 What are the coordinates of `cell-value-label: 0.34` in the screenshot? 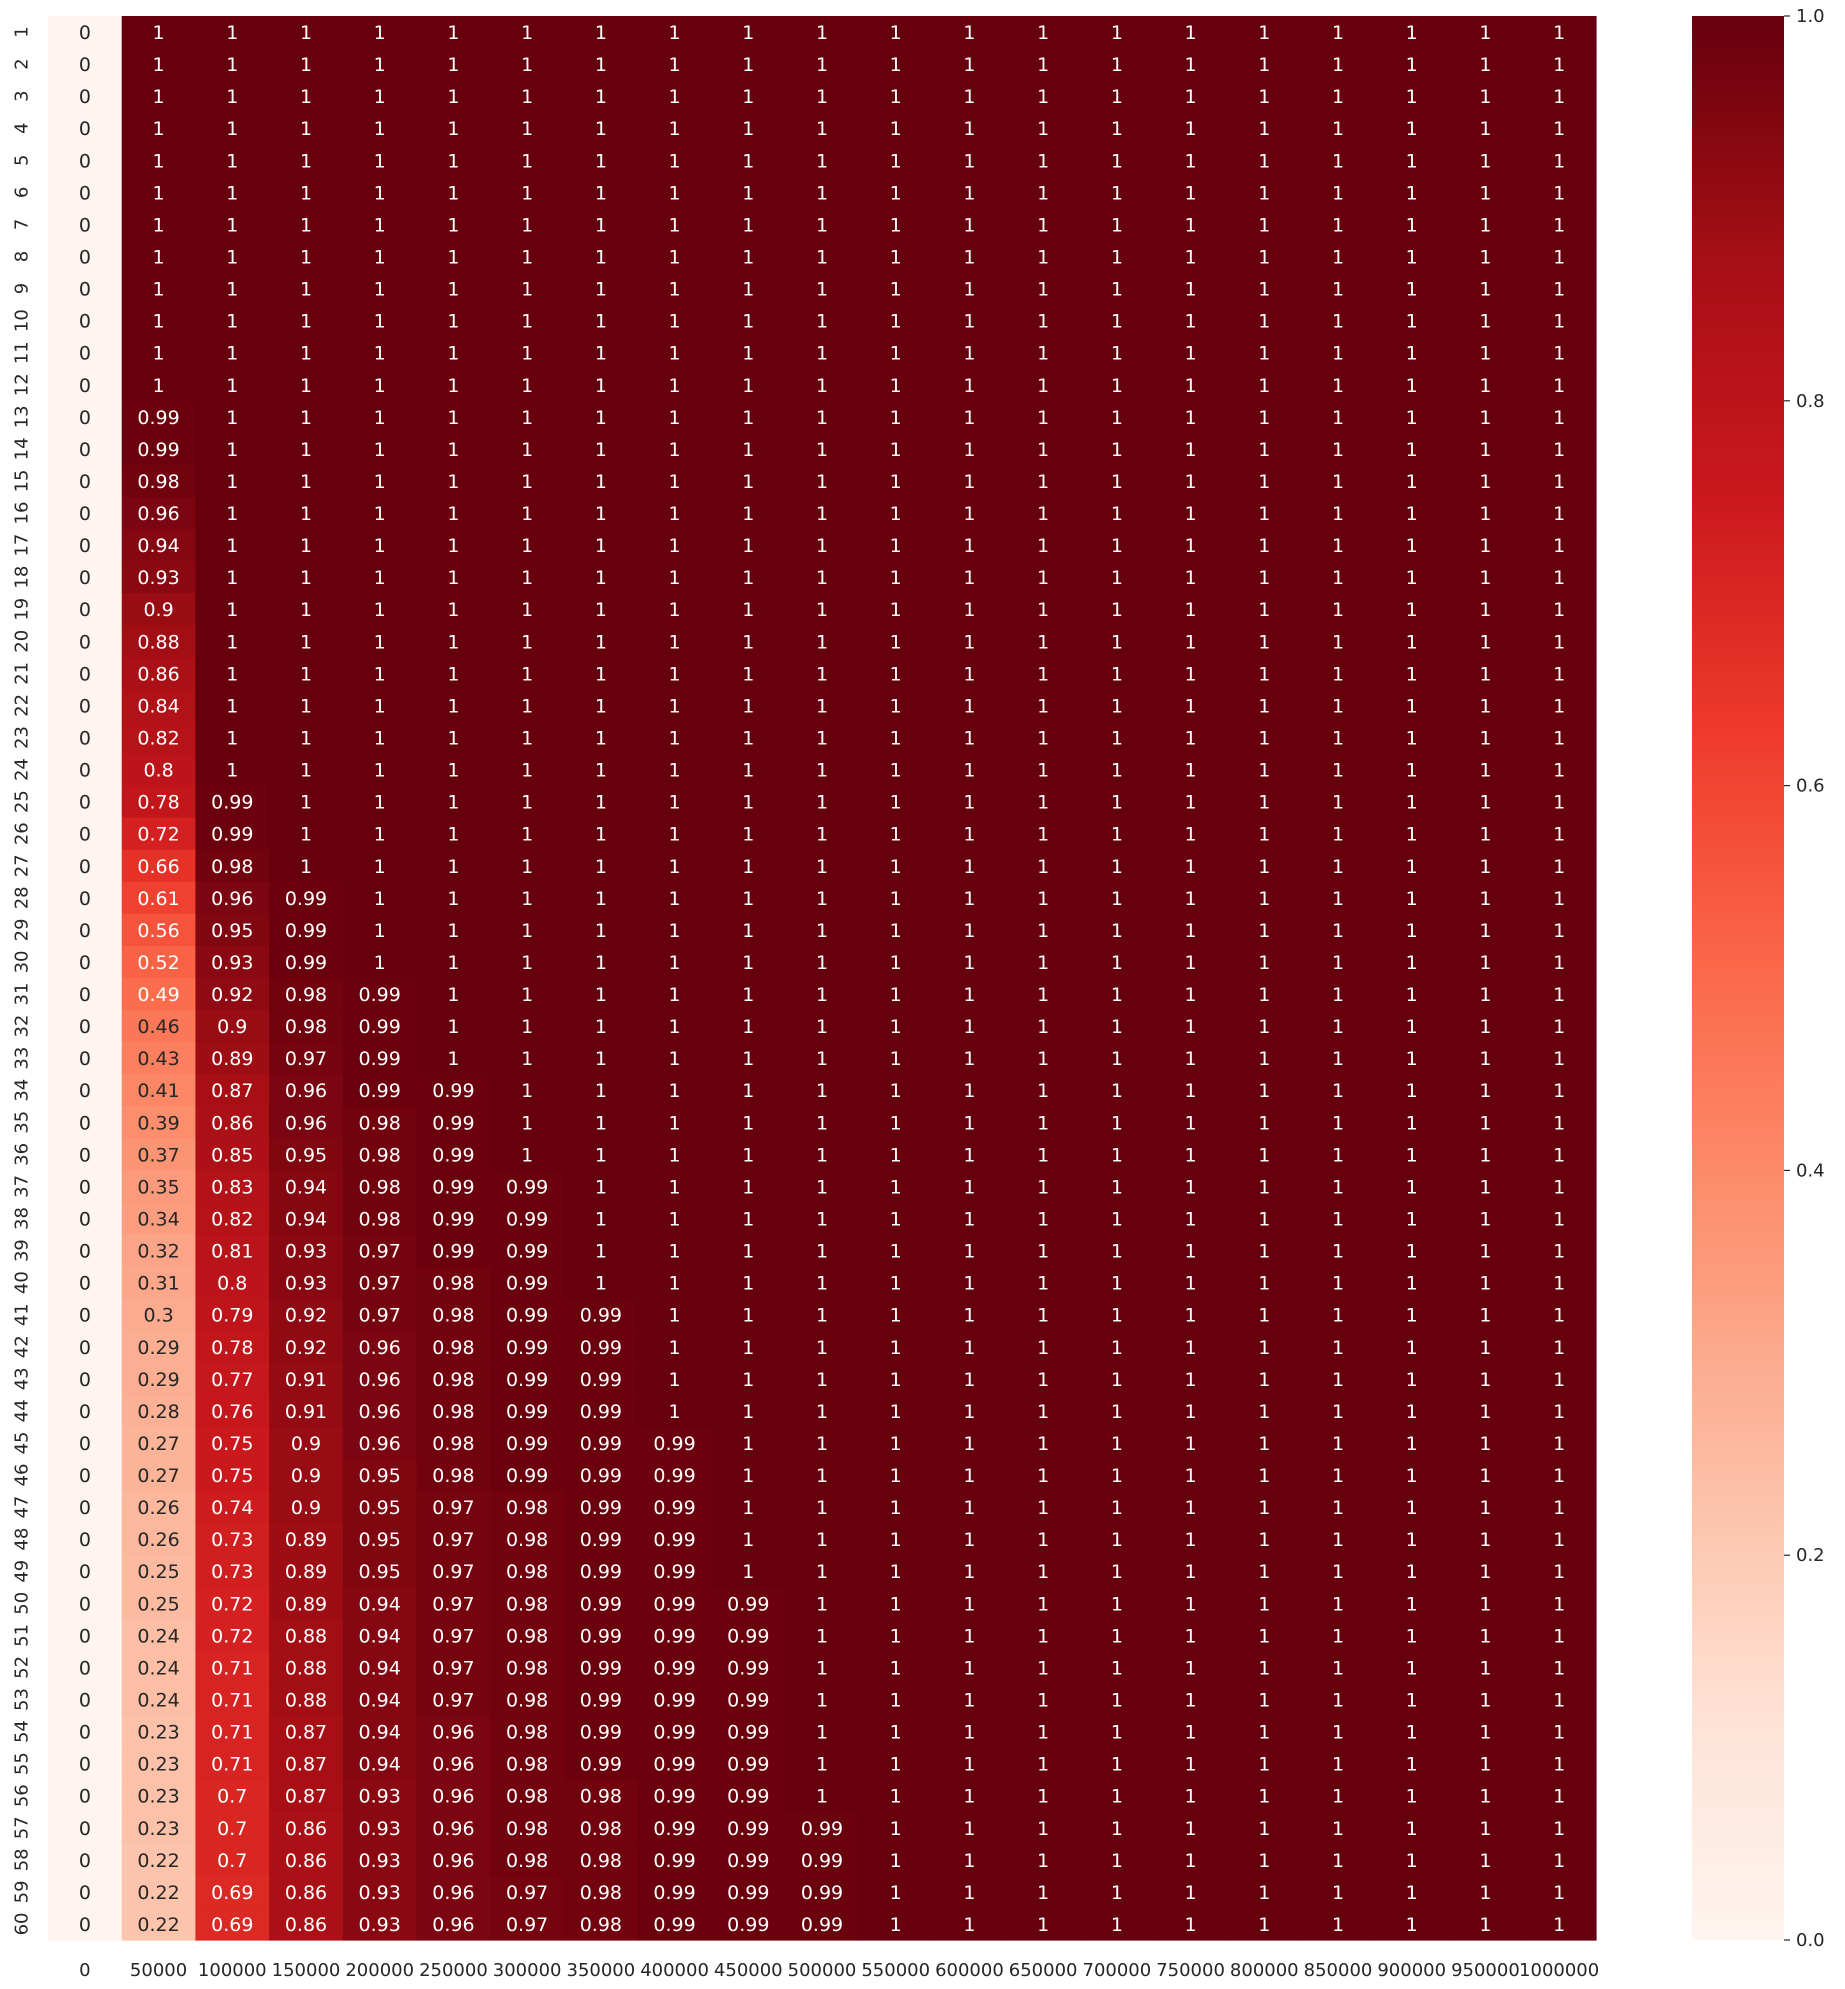 It's located at (158, 1220).